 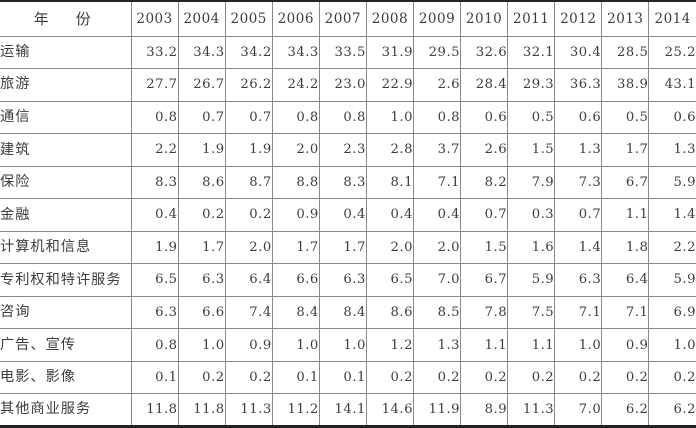 What do you see at coordinates (389, 19) in the screenshot?
I see `year-column-header: 2008` at bounding box center [389, 19].